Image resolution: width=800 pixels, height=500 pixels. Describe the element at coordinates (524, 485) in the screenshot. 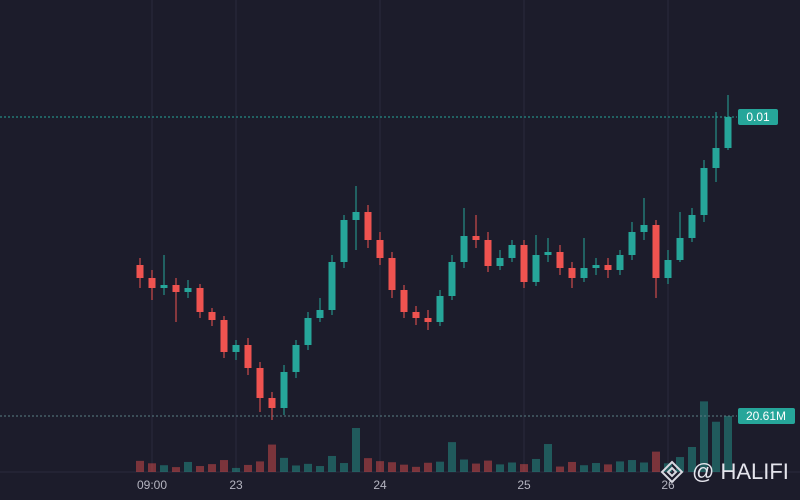

I see `x-tick-label: 25` at that location.